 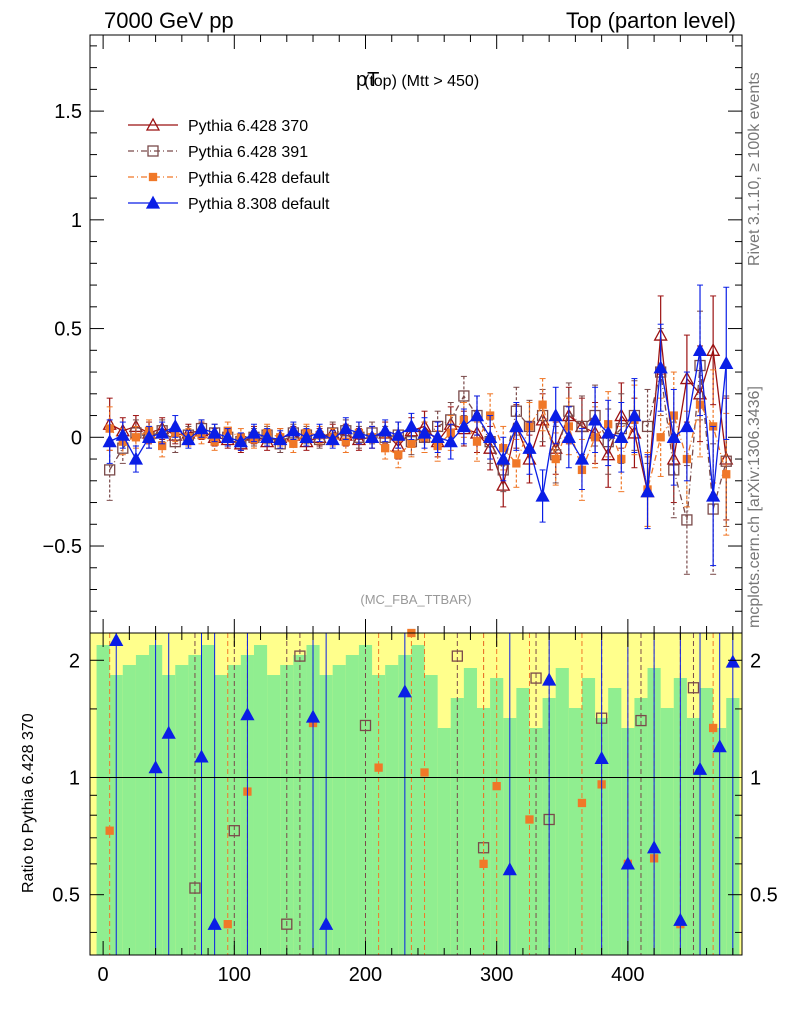 I want to click on rivet-label: Rivet 3.1.10, ≥ 100k events, so click(x=754, y=169).